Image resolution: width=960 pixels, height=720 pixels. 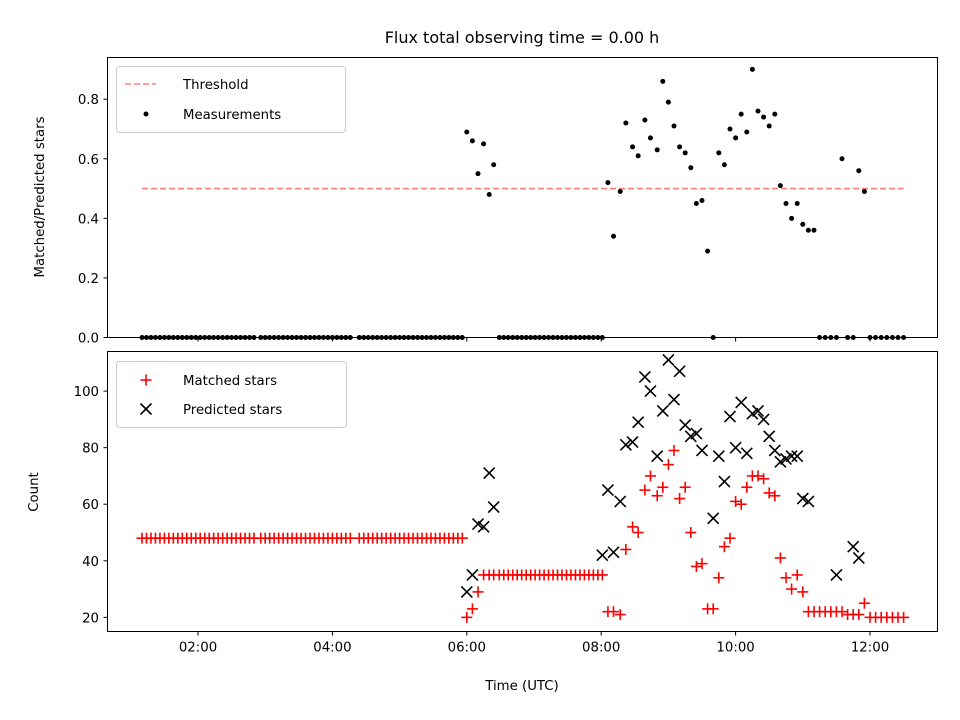 What do you see at coordinates (86, 392) in the screenshot?
I see `bottom-y-tick-label: 100` at bounding box center [86, 392].